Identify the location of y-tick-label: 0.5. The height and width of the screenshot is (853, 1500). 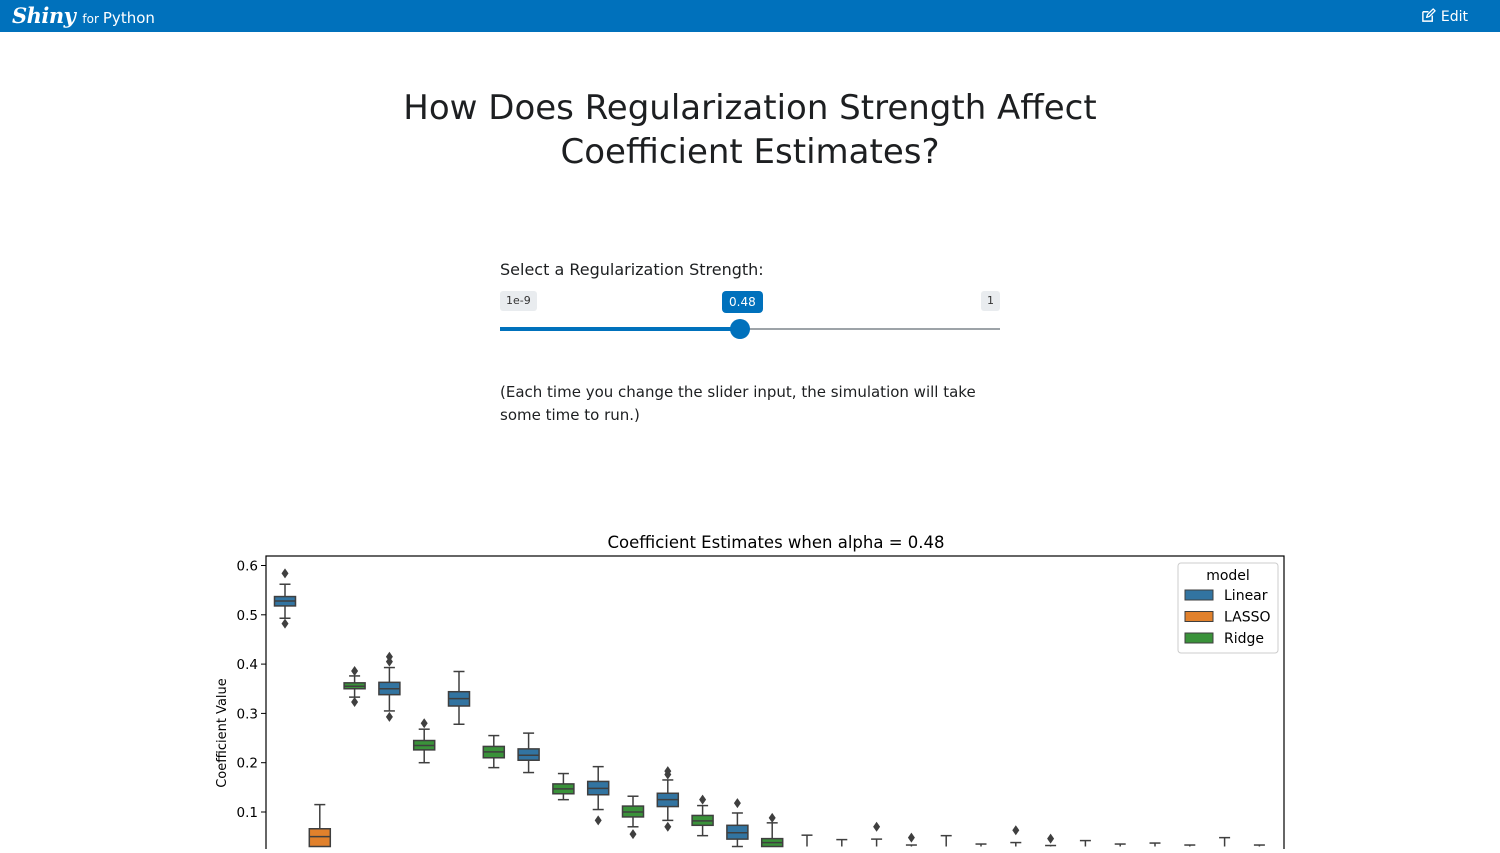
(247, 616).